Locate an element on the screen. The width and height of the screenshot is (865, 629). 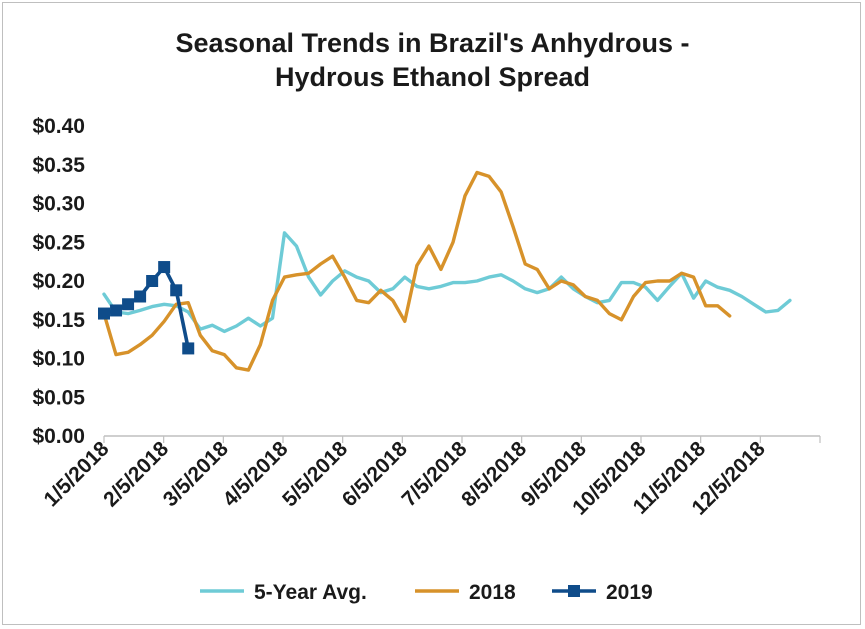
chart-title-line-1: Seasonal Trends in Brazil's Anhydrous - is located at coordinates (432, 43).